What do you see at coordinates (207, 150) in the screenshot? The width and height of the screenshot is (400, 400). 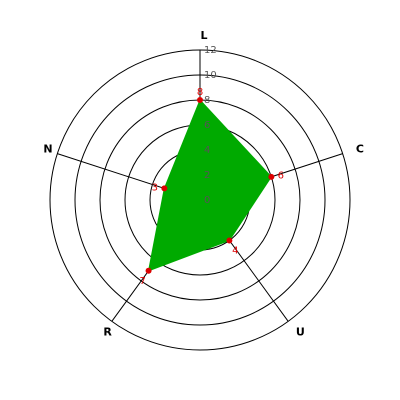 I see `r-tick-label: 4` at bounding box center [207, 150].